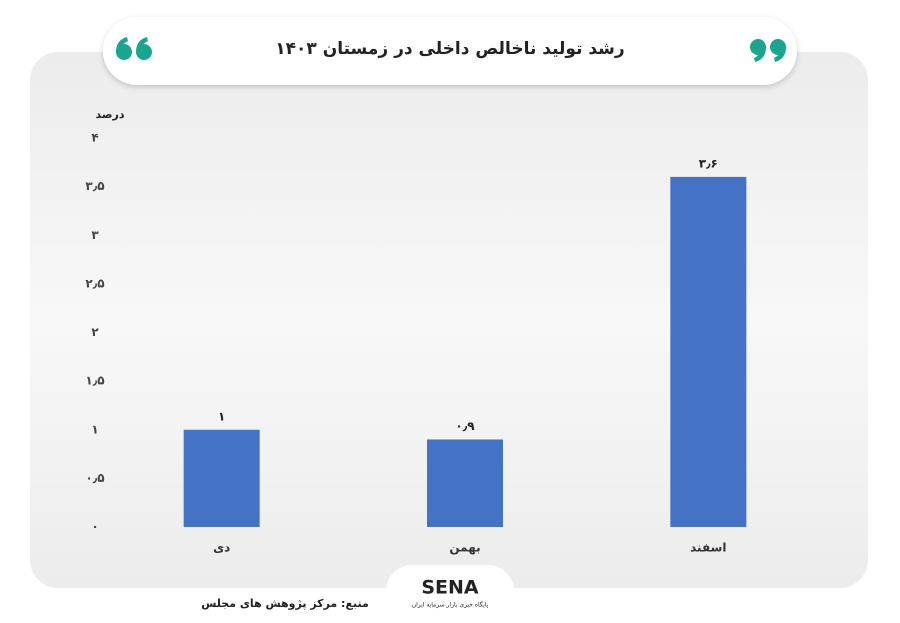 Image resolution: width=900 pixels, height=623 pixels. What do you see at coordinates (94, 527) in the screenshot?
I see `y-tick-label: ۰` at bounding box center [94, 527].